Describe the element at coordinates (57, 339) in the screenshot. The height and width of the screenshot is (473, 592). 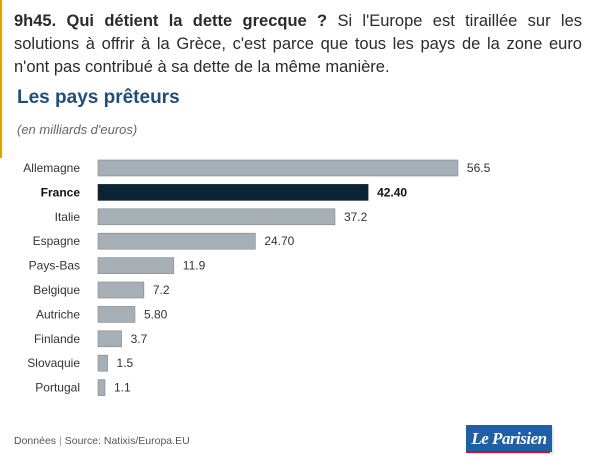
I see `category-label: Finlande` at that location.